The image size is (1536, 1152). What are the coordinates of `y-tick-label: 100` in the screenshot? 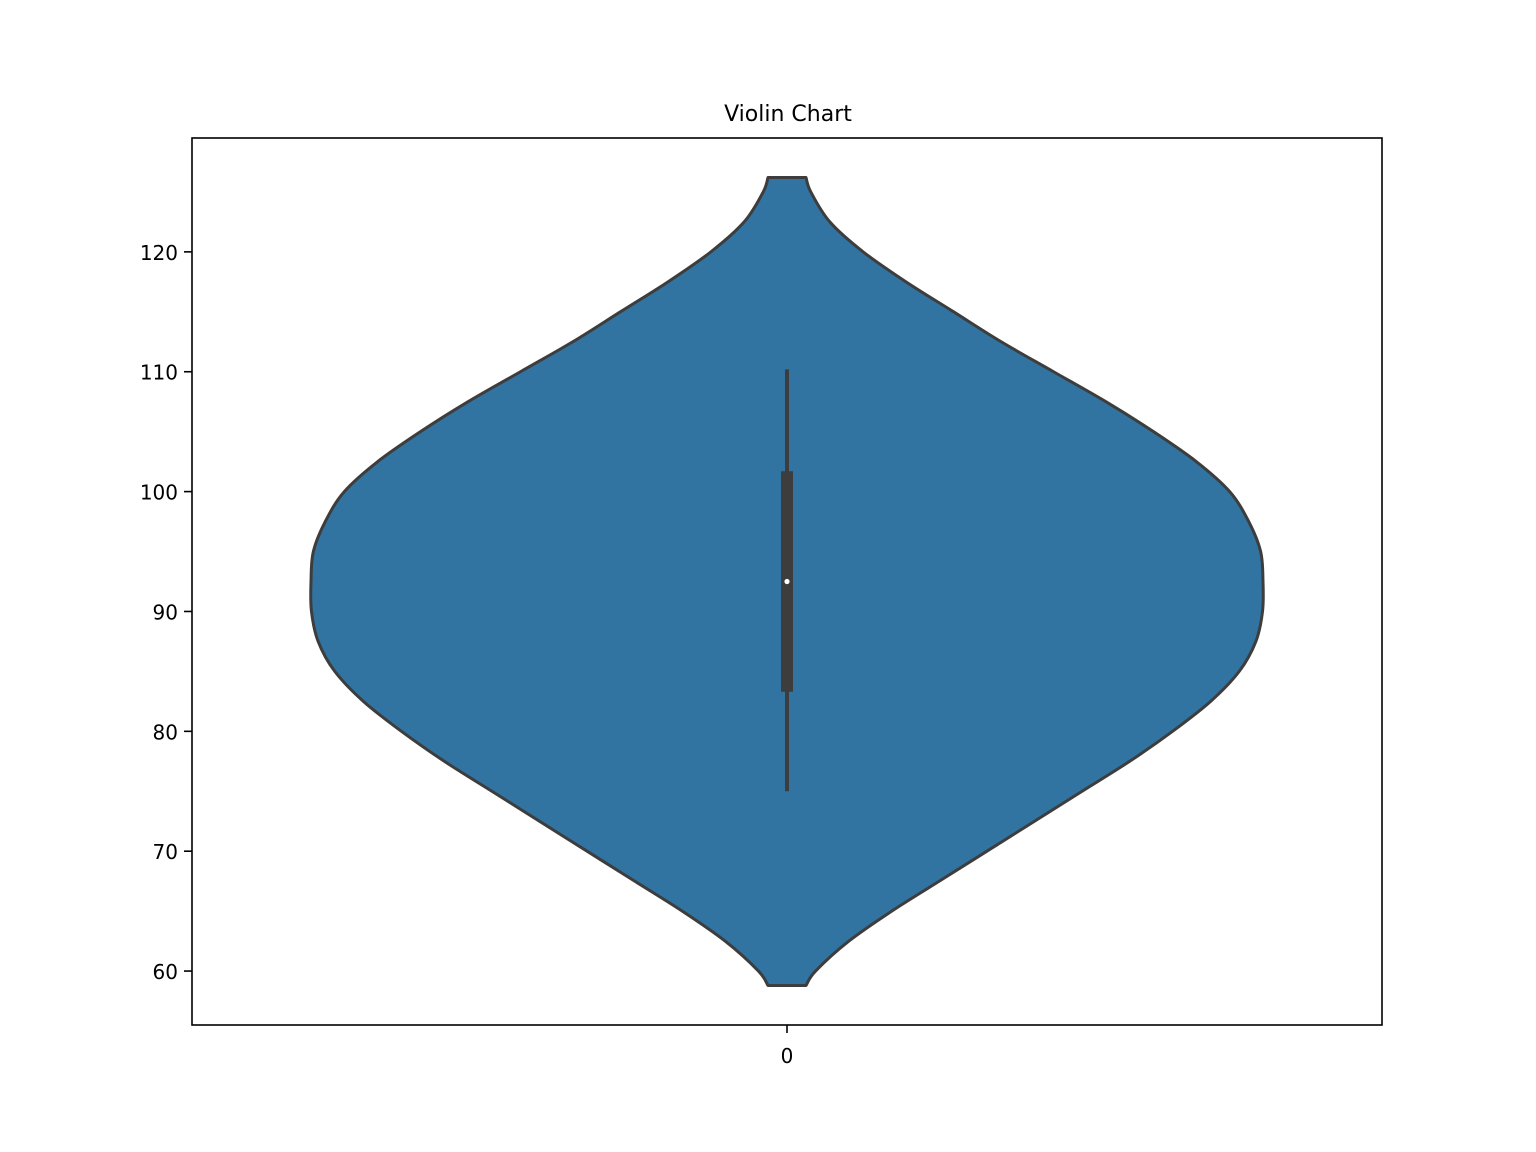 It's located at (159, 493).